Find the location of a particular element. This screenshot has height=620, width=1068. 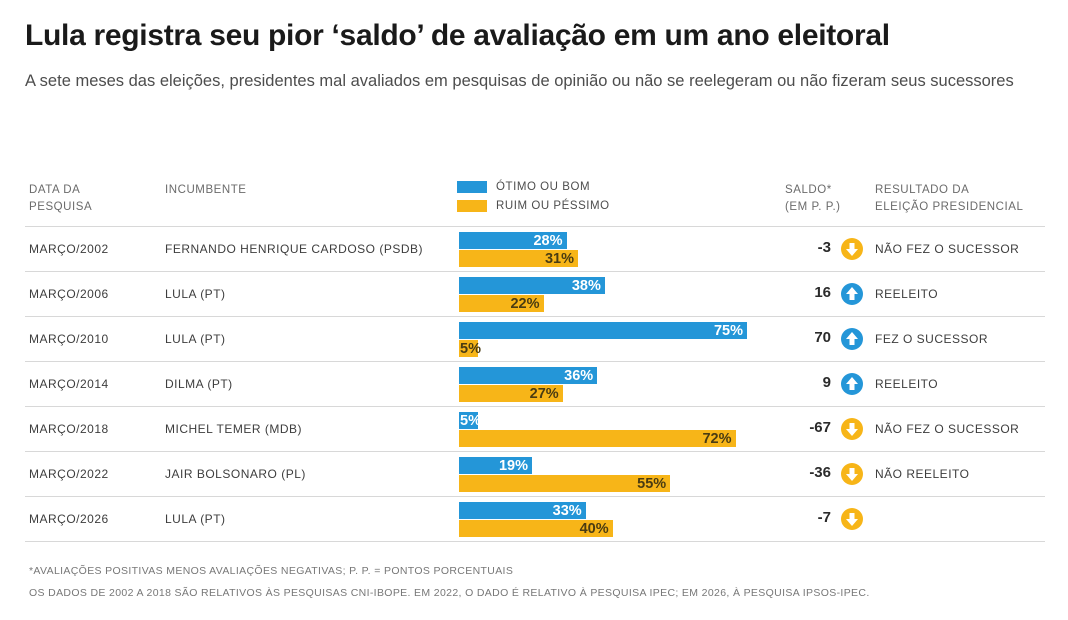

cell-saldo-value: -7 is located at coordinates (824, 517).